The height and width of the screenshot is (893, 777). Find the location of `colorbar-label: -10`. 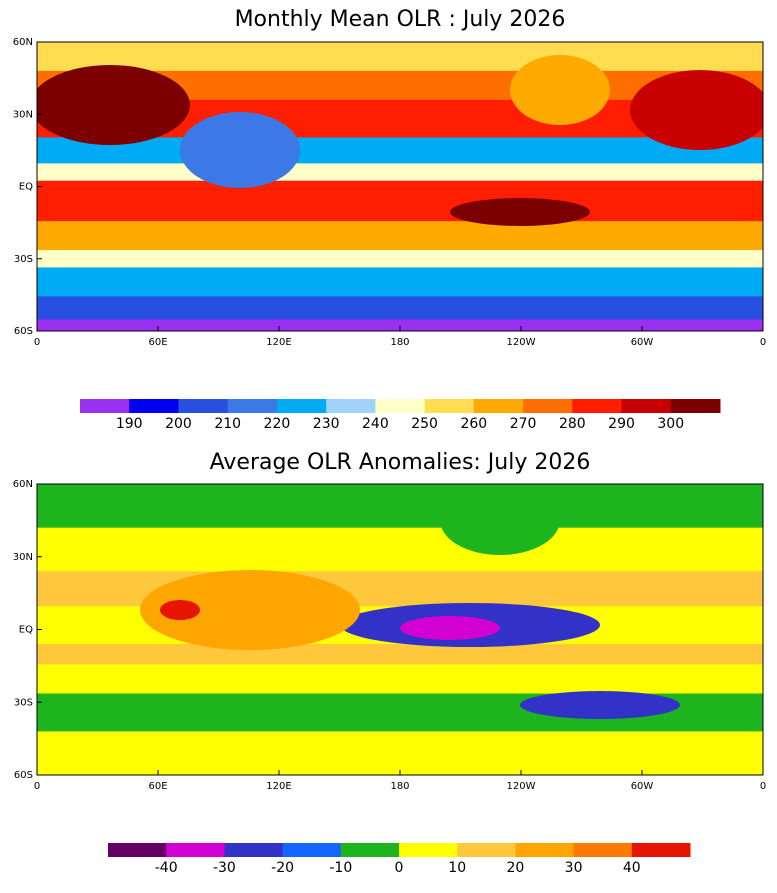

colorbar-label: -10 is located at coordinates (340, 868).